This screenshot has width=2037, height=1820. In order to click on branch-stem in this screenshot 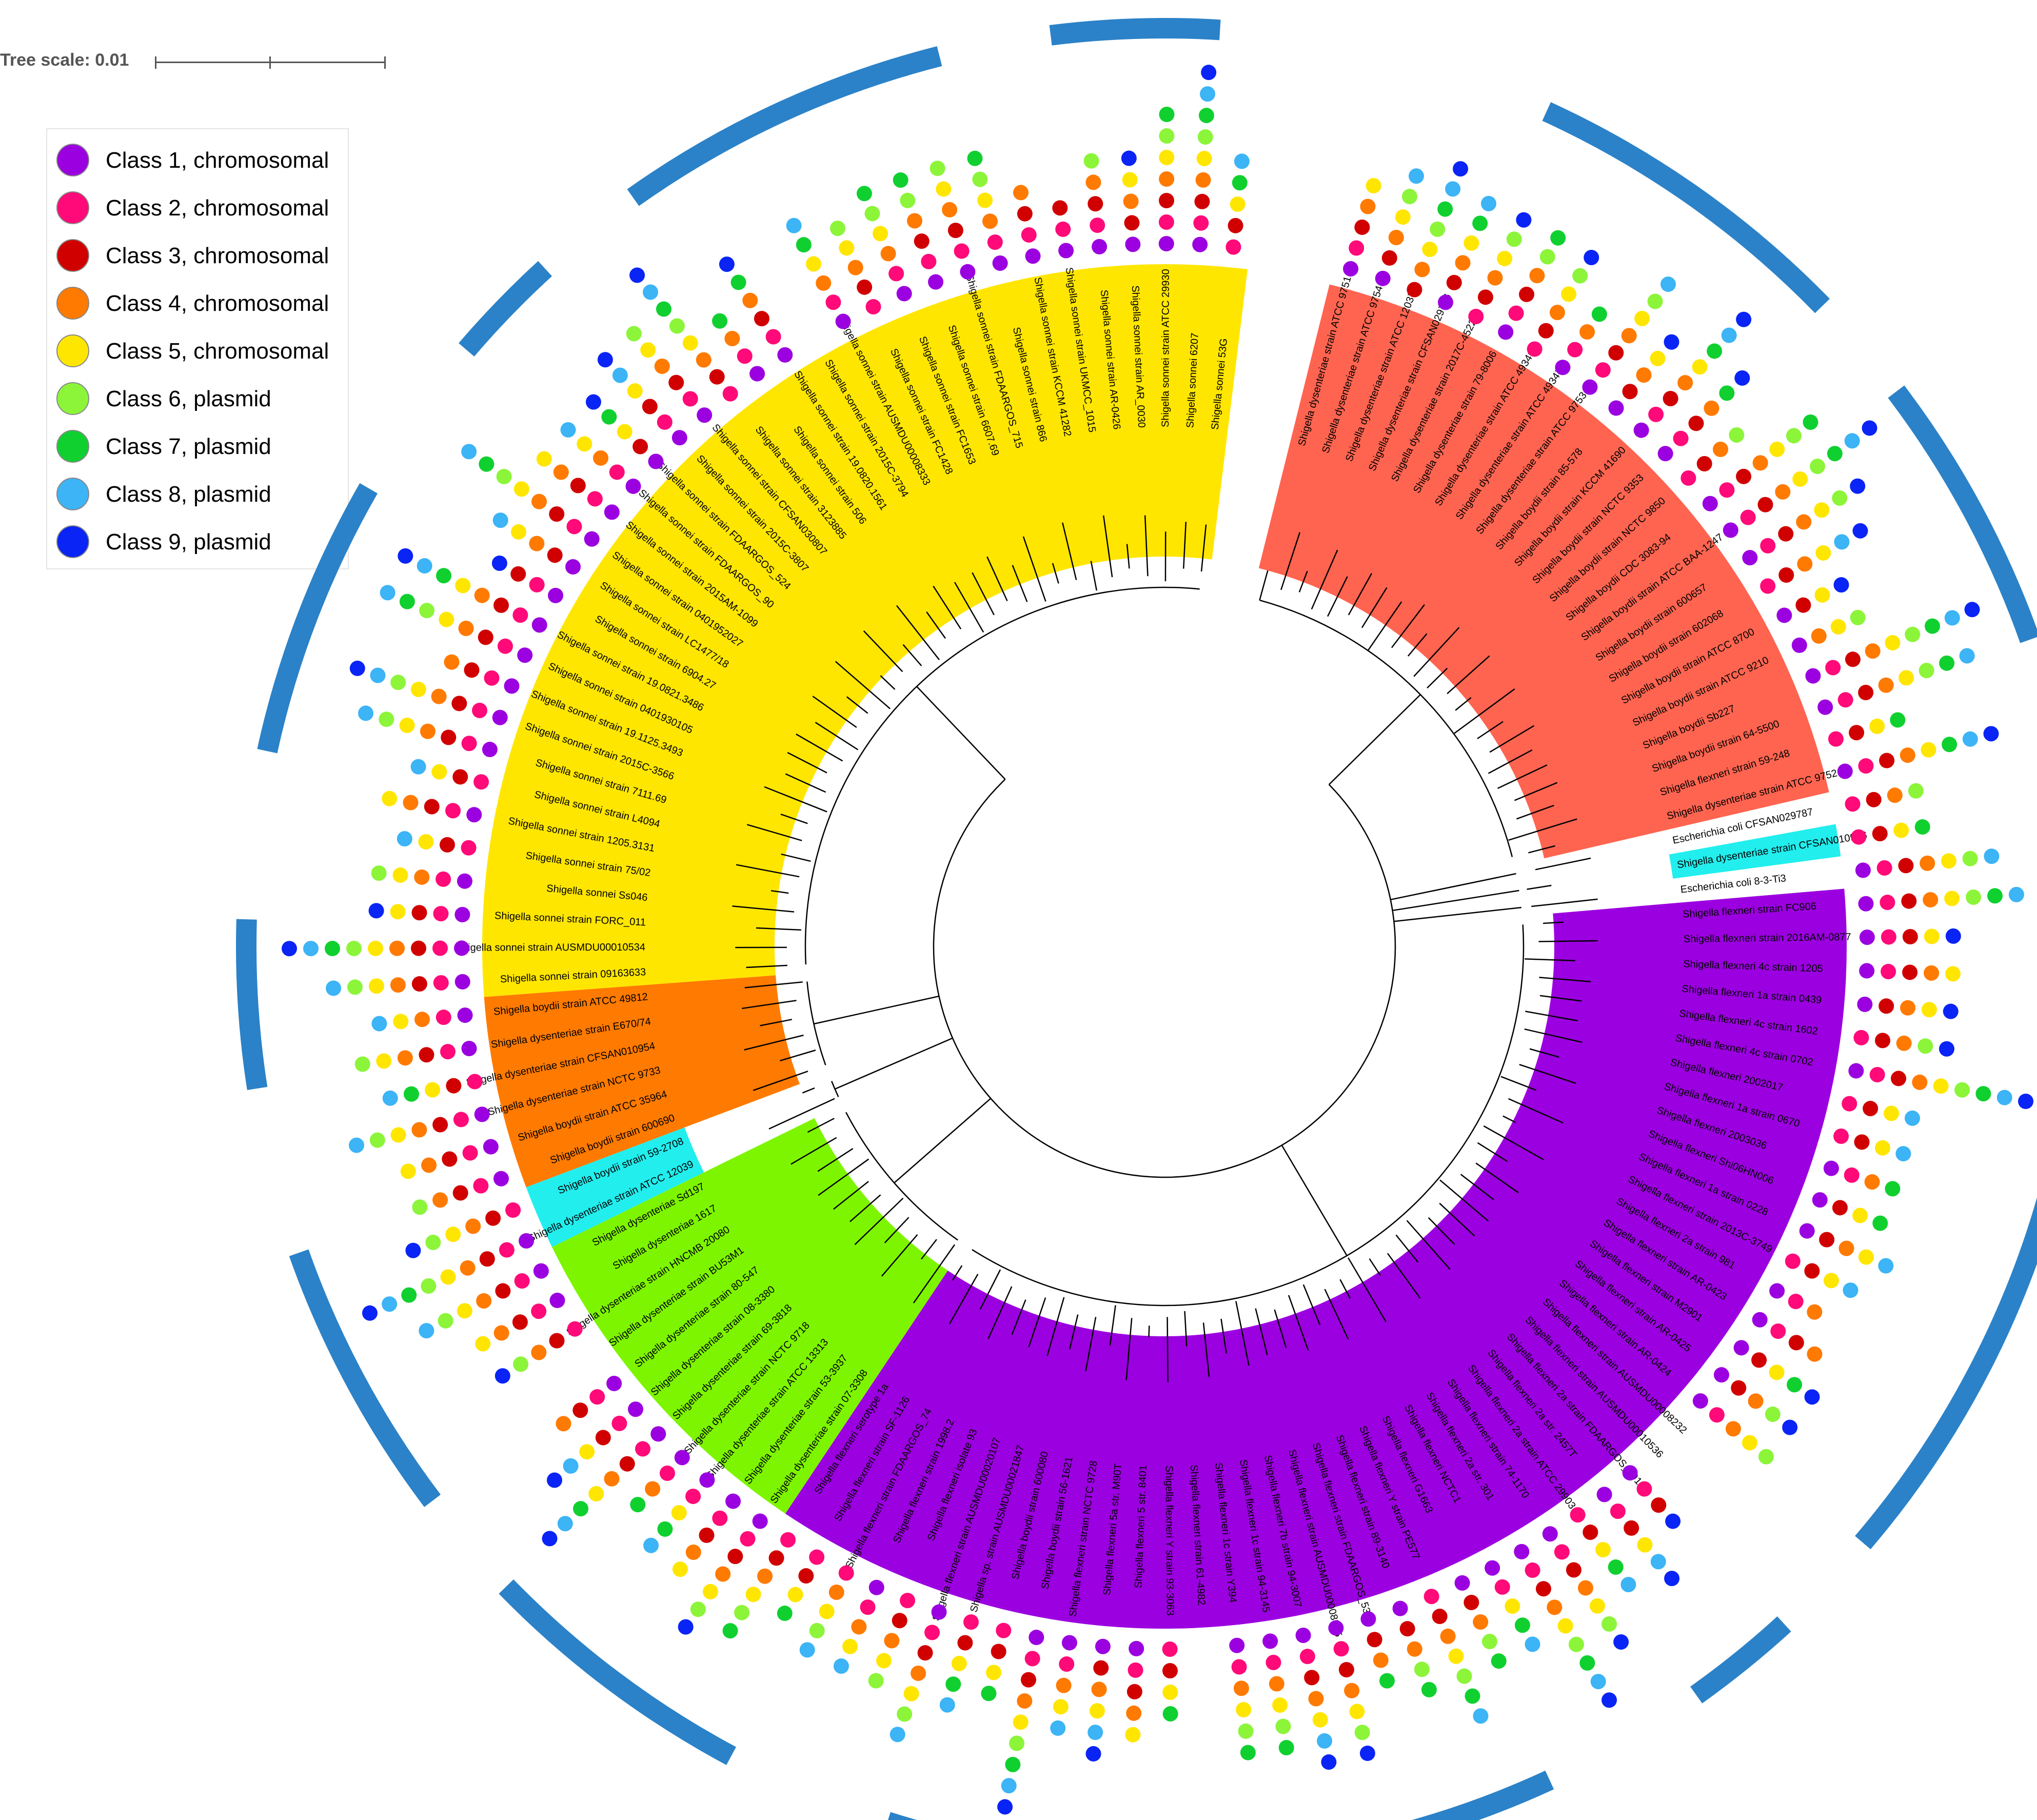, I will do `click(1453, 887)`.